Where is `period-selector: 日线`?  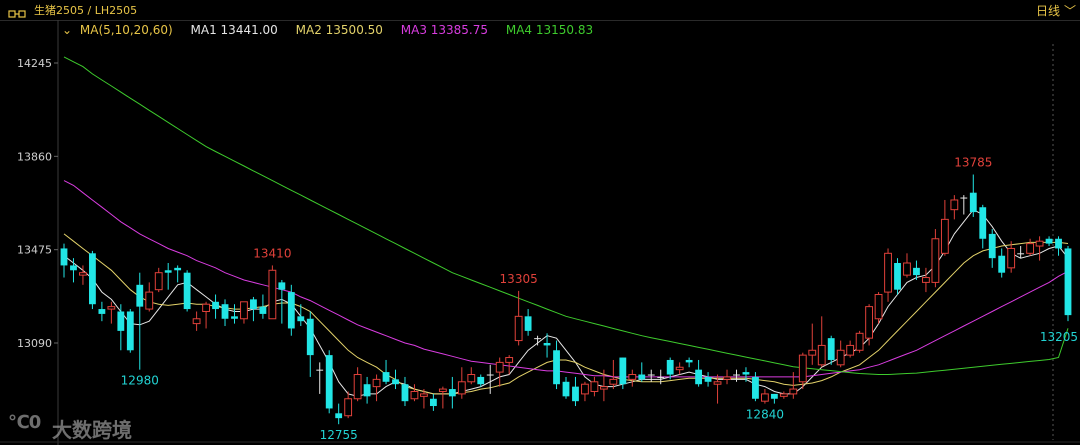 period-selector: 日线 is located at coordinates (1047, 11).